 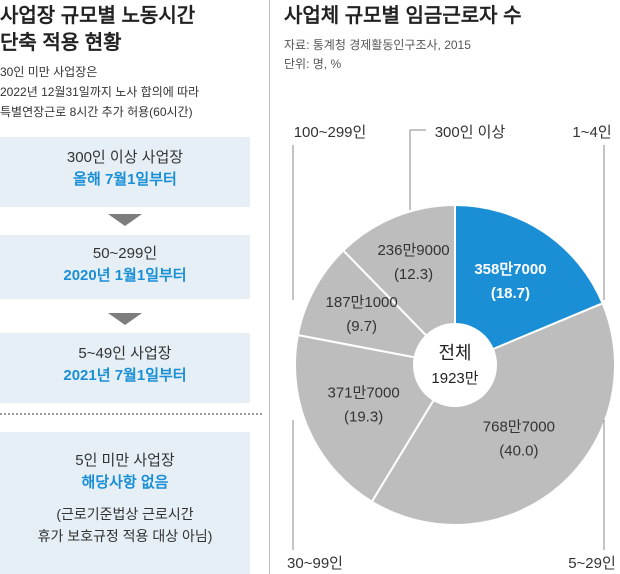 What do you see at coordinates (377, 45) in the screenshot?
I see `source-text: 자료: 통계청 경제활동인구조사, 2015` at bounding box center [377, 45].